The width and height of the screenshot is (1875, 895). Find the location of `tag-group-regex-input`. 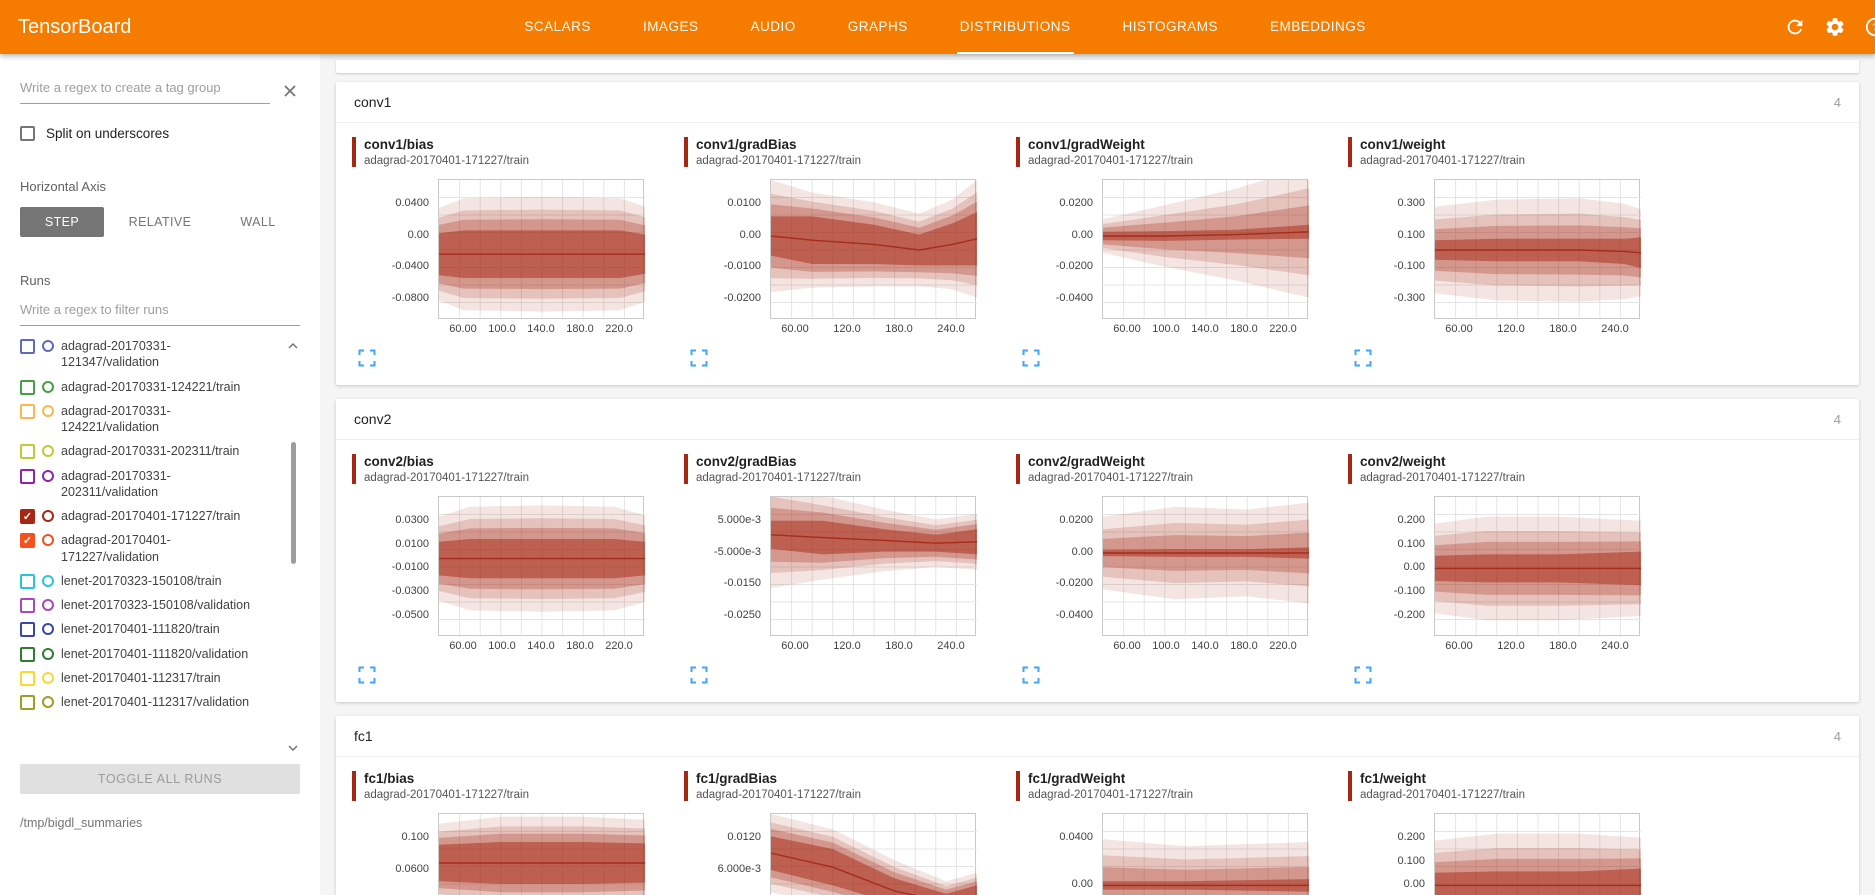

tag-group-regex-input is located at coordinates (145, 89).